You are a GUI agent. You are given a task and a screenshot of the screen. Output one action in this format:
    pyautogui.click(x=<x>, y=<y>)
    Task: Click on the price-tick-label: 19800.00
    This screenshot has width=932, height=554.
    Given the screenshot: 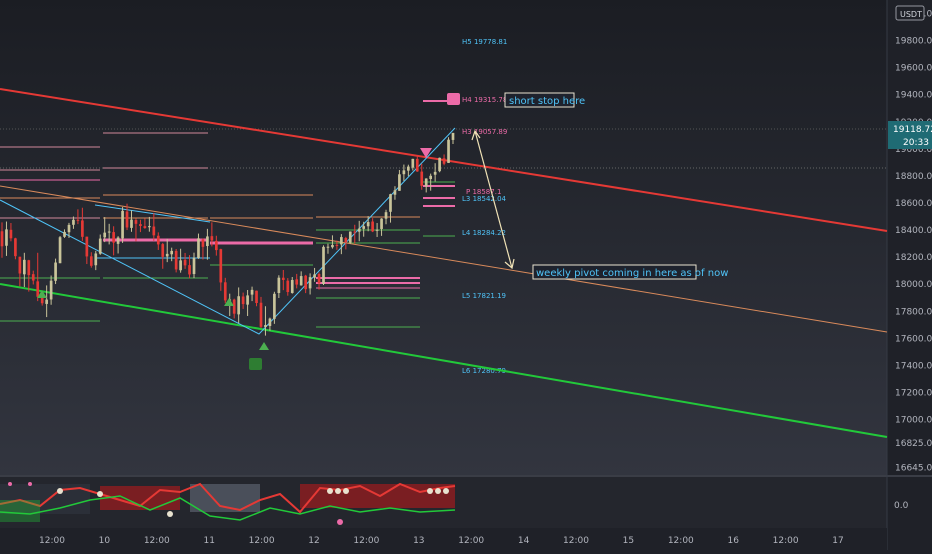 What is the action you would take?
    pyautogui.click(x=913, y=42)
    